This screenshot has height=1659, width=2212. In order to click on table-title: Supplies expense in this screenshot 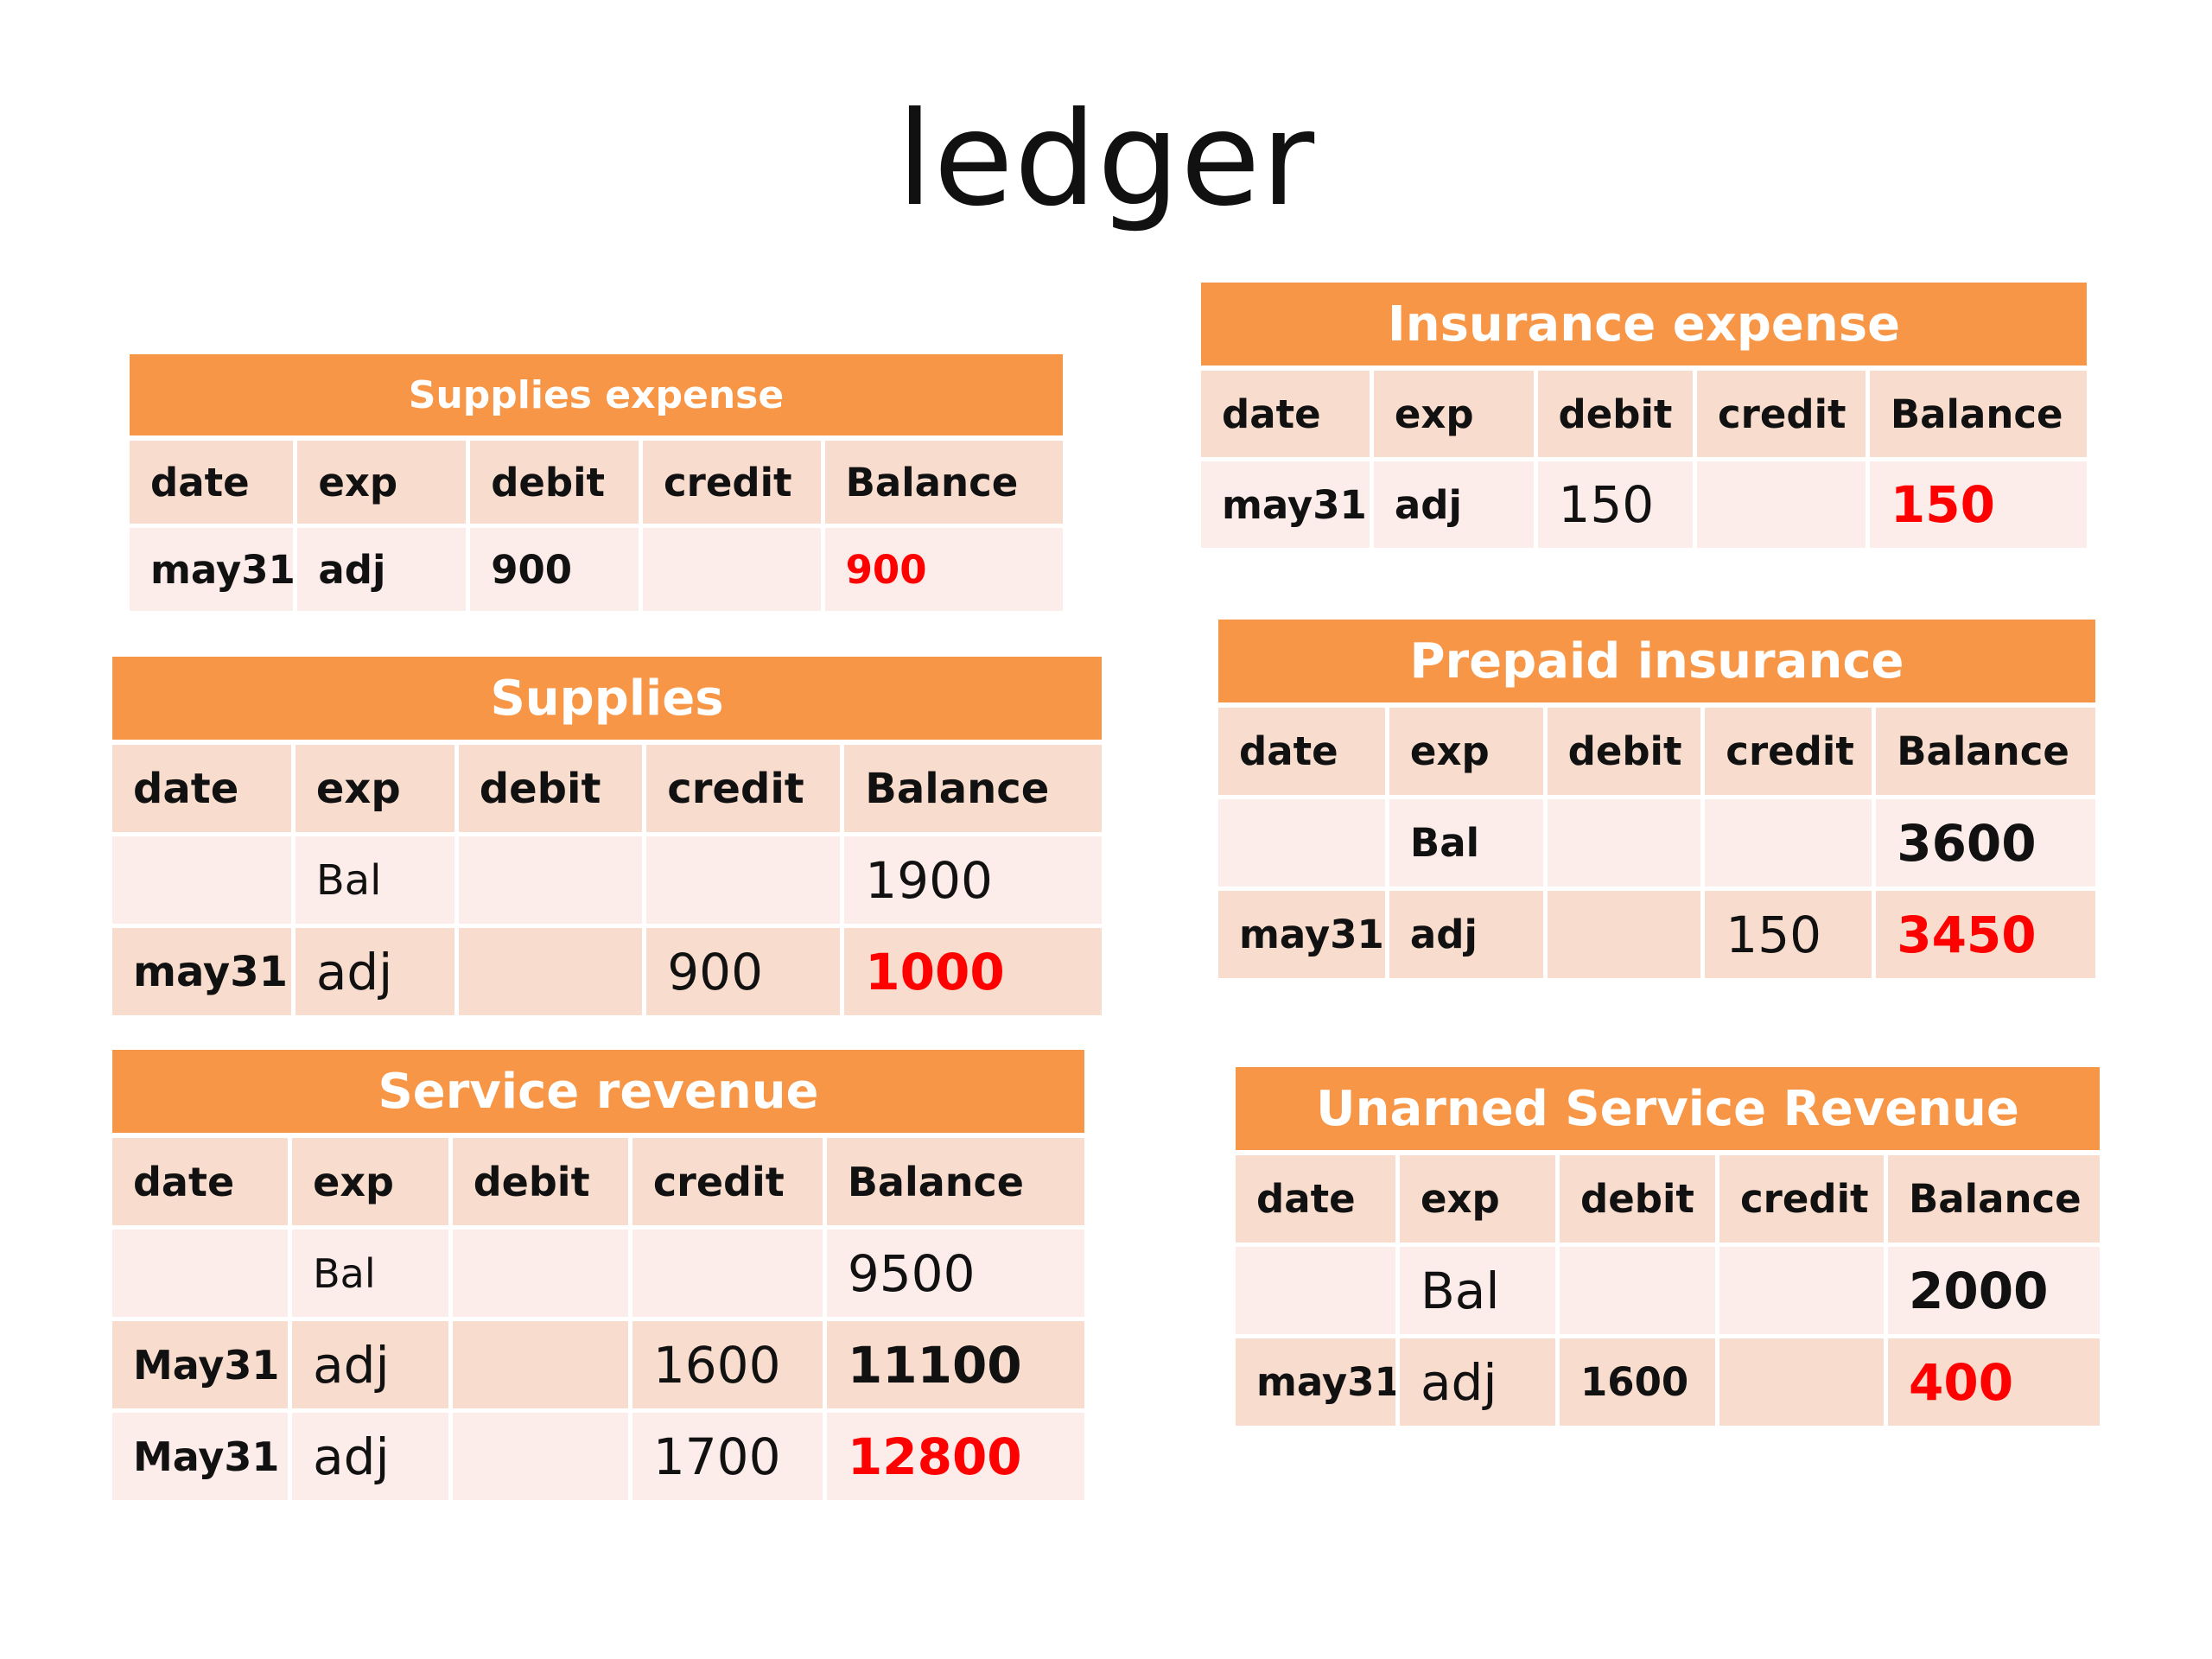, I will do `click(596, 397)`.